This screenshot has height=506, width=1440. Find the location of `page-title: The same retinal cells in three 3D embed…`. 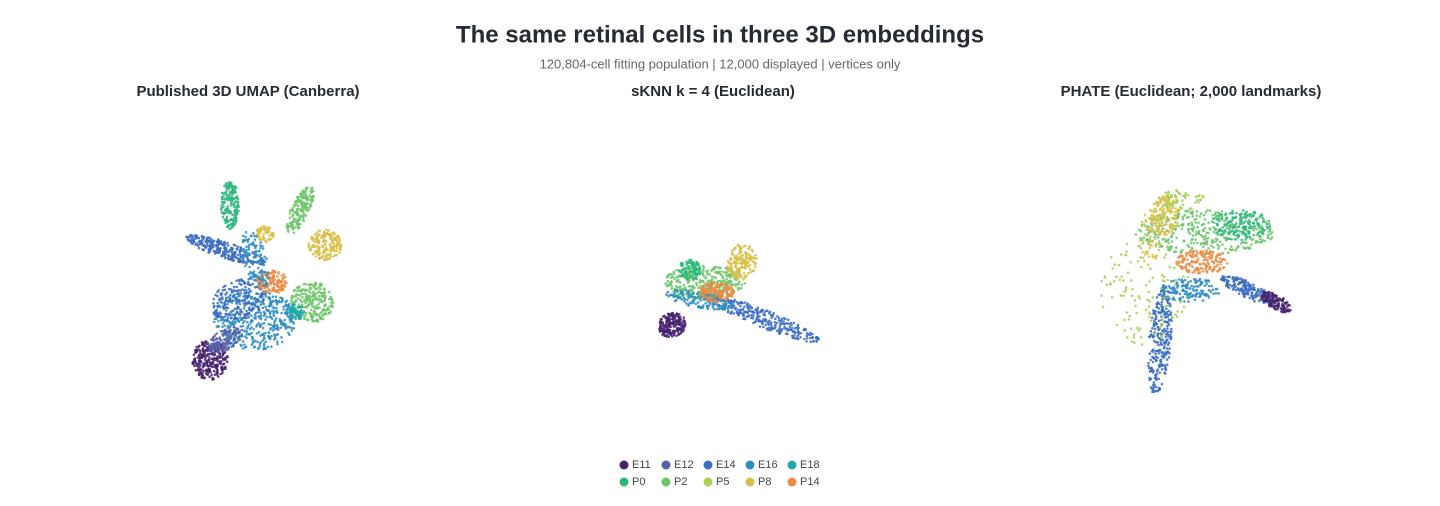

page-title: The same retinal cells in three 3D embed… is located at coordinates (720, 34).